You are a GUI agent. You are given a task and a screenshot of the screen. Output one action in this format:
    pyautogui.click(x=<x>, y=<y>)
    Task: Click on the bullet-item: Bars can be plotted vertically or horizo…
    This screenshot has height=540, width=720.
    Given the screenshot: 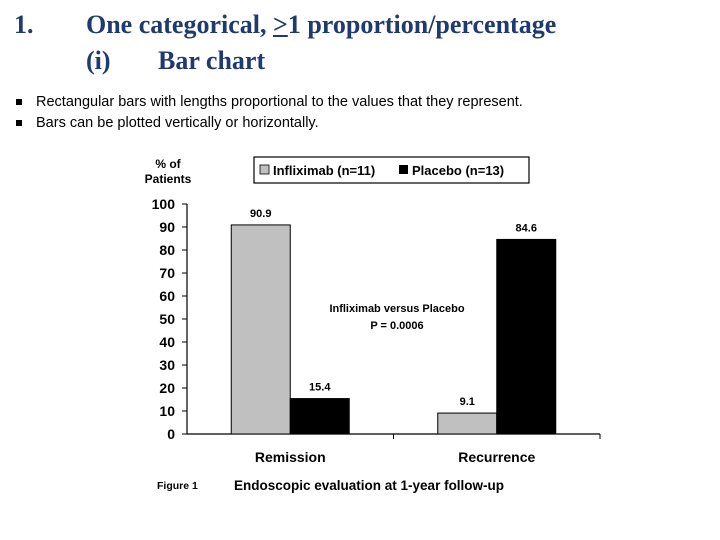 What is the action you would take?
    pyautogui.click(x=268, y=123)
    